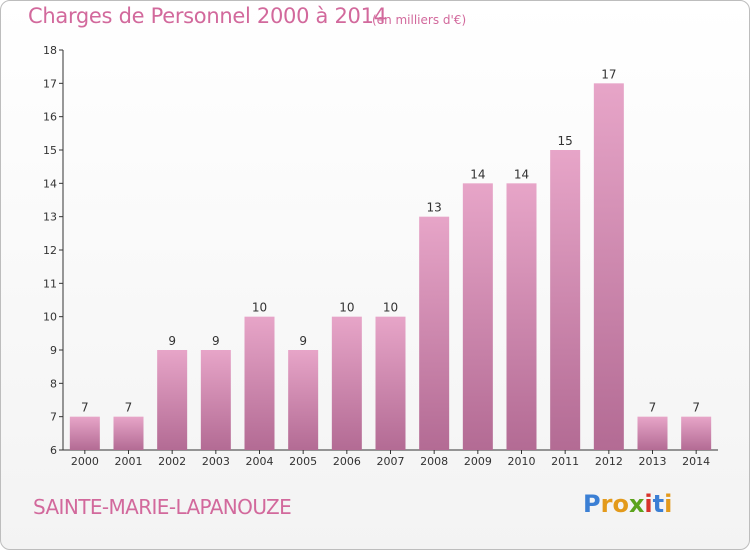  Describe the element at coordinates (636, 504) in the screenshot. I see `logo-letter: x` at that location.